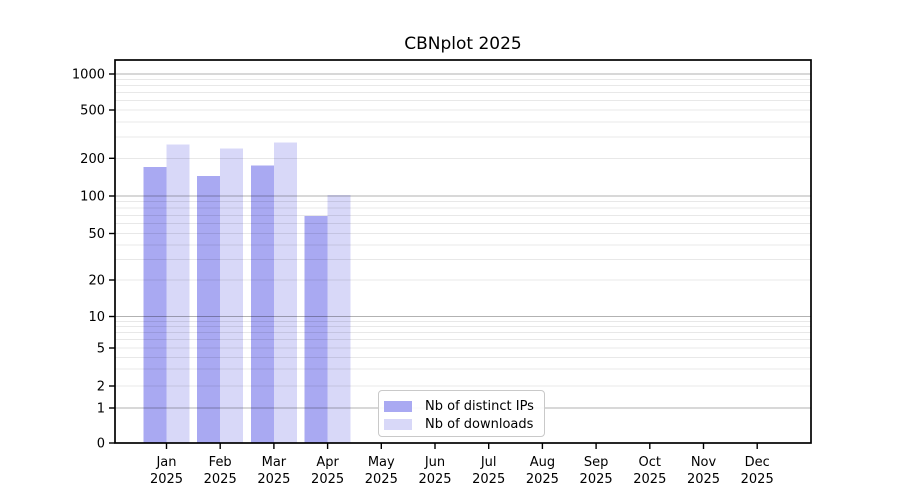  I want to click on y-tick-label: 50, so click(96, 234).